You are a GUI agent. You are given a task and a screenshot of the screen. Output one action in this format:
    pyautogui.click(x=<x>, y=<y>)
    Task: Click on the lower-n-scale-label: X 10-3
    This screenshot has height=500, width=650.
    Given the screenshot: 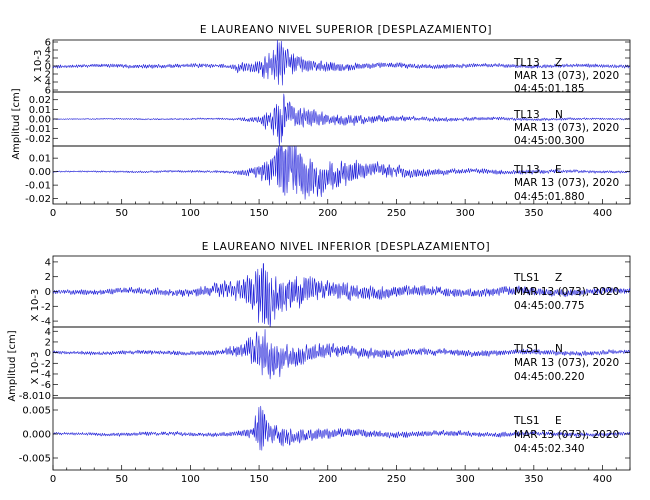 What is the action you would take?
    pyautogui.click(x=35, y=368)
    